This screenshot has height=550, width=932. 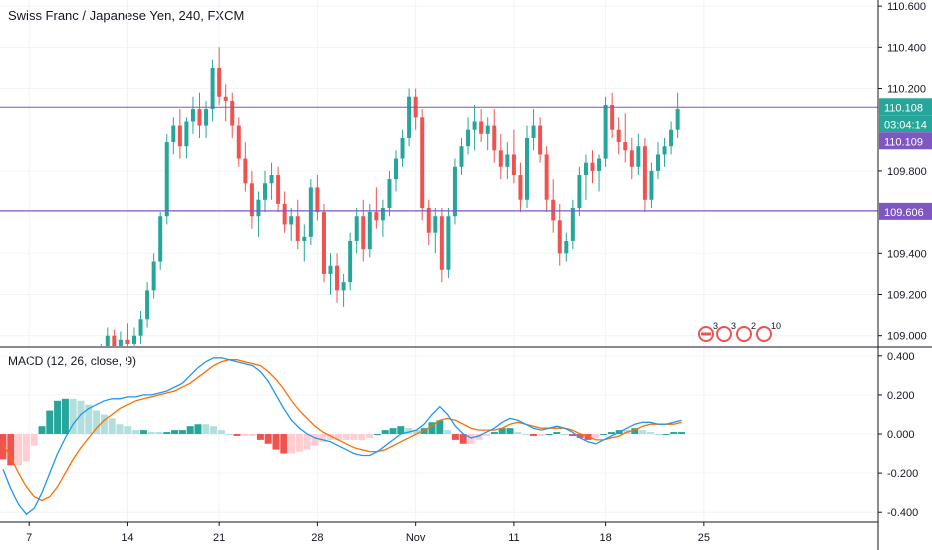 I want to click on time-tick-label: 7, so click(x=29, y=538).